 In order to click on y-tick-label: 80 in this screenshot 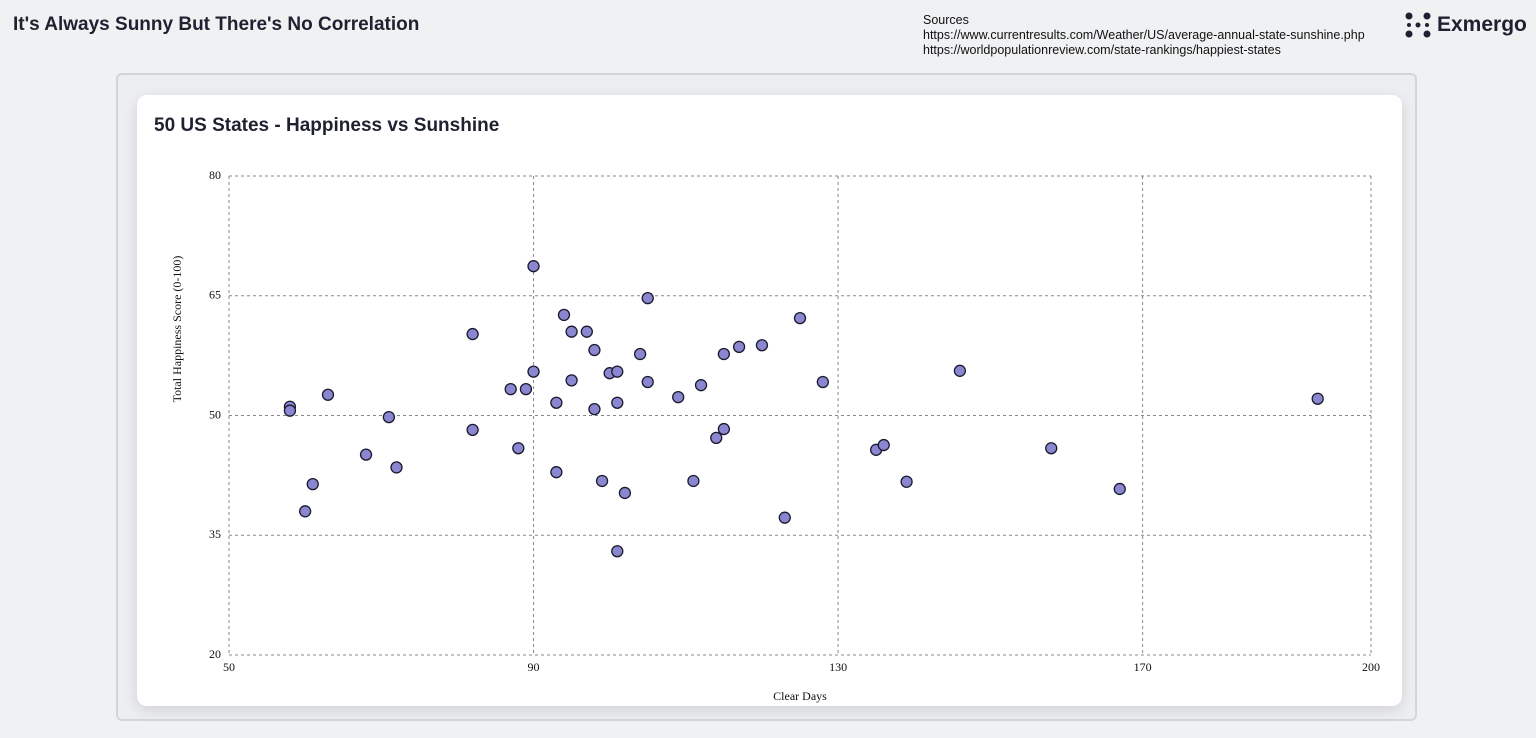, I will do `click(215, 175)`.